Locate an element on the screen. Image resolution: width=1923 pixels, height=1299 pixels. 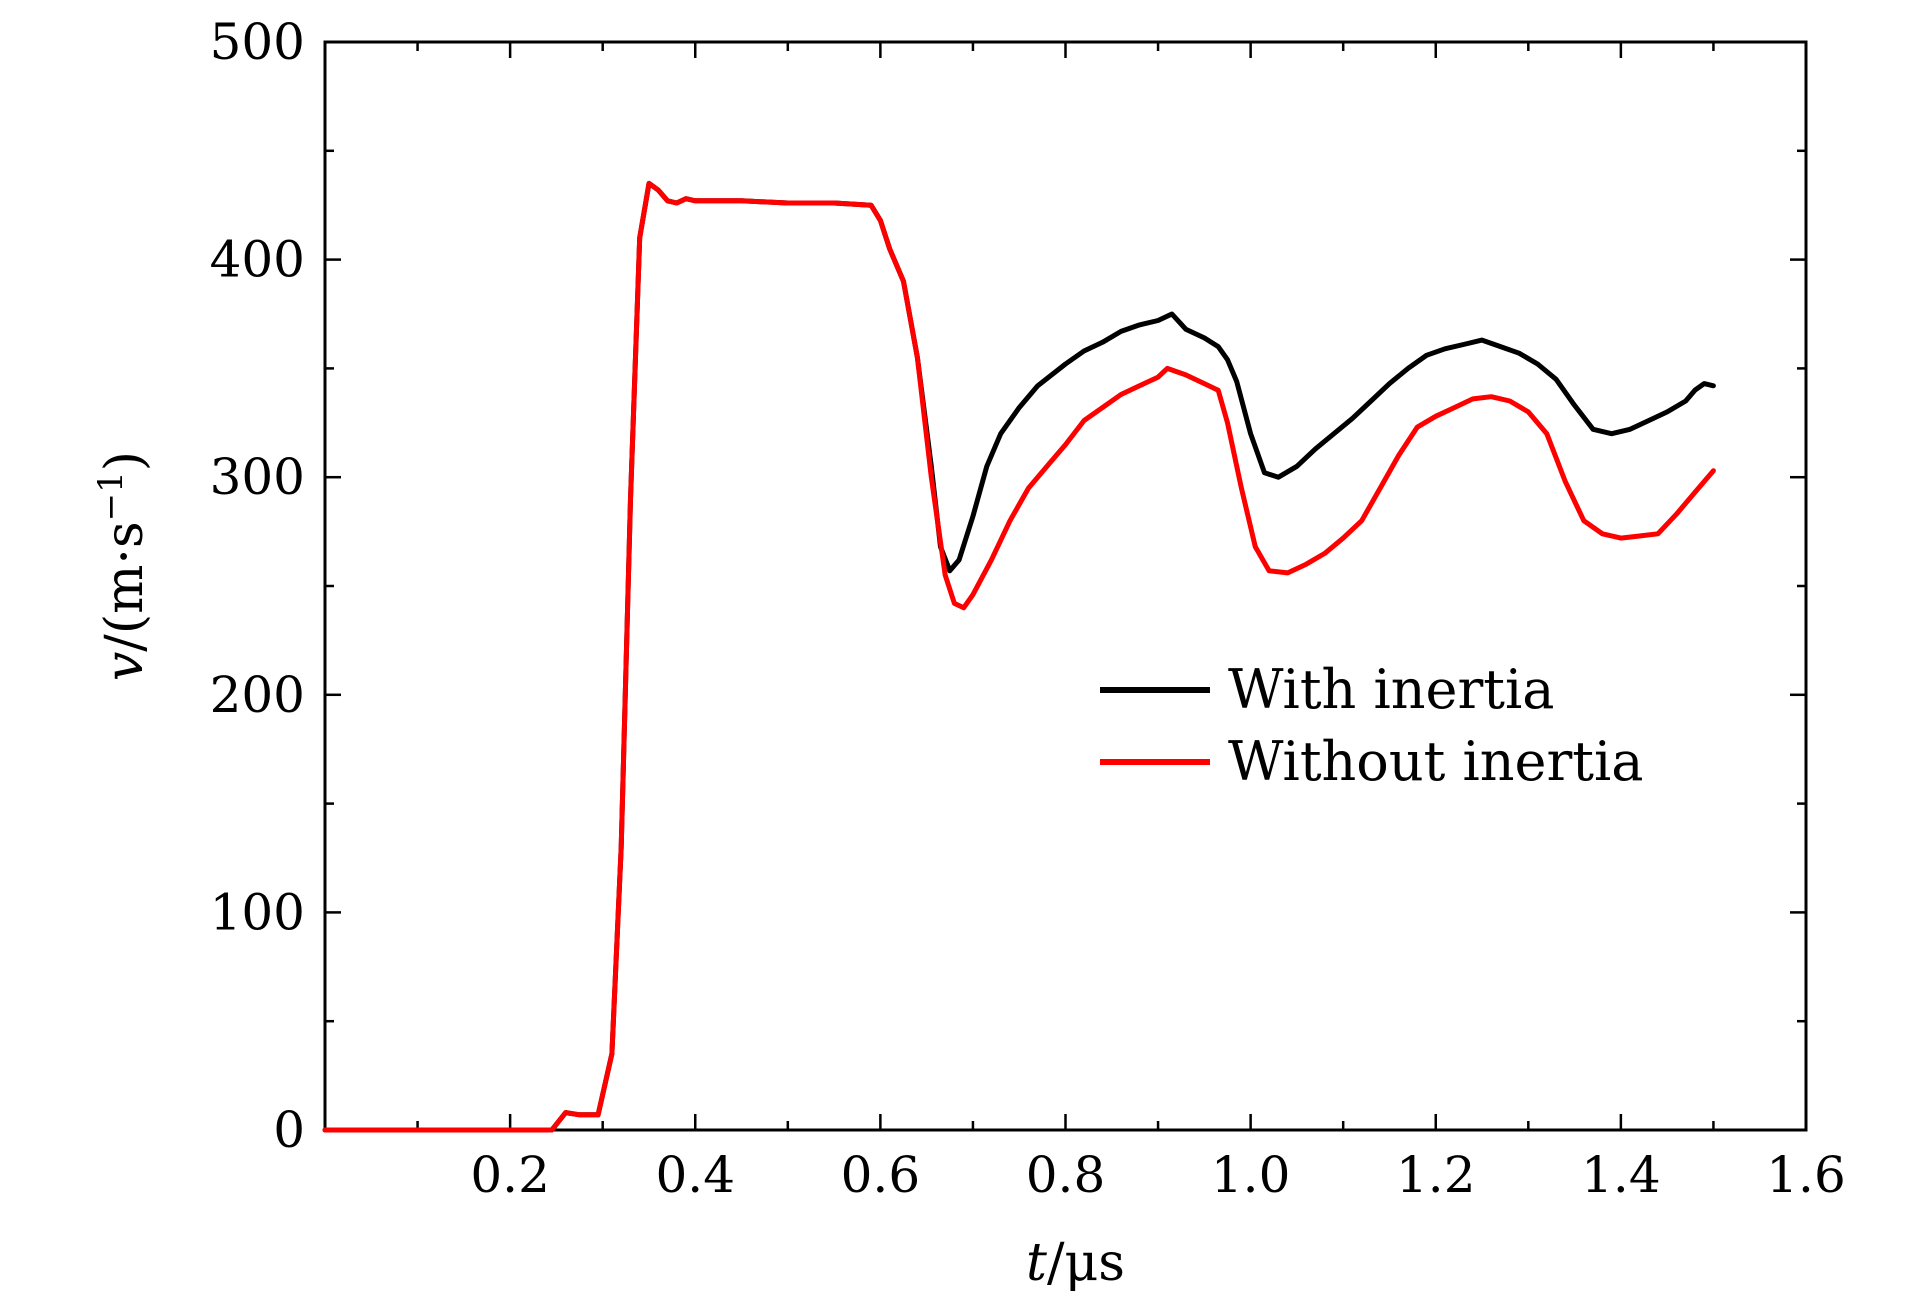
y-tick-label: 100 is located at coordinates (257, 912).